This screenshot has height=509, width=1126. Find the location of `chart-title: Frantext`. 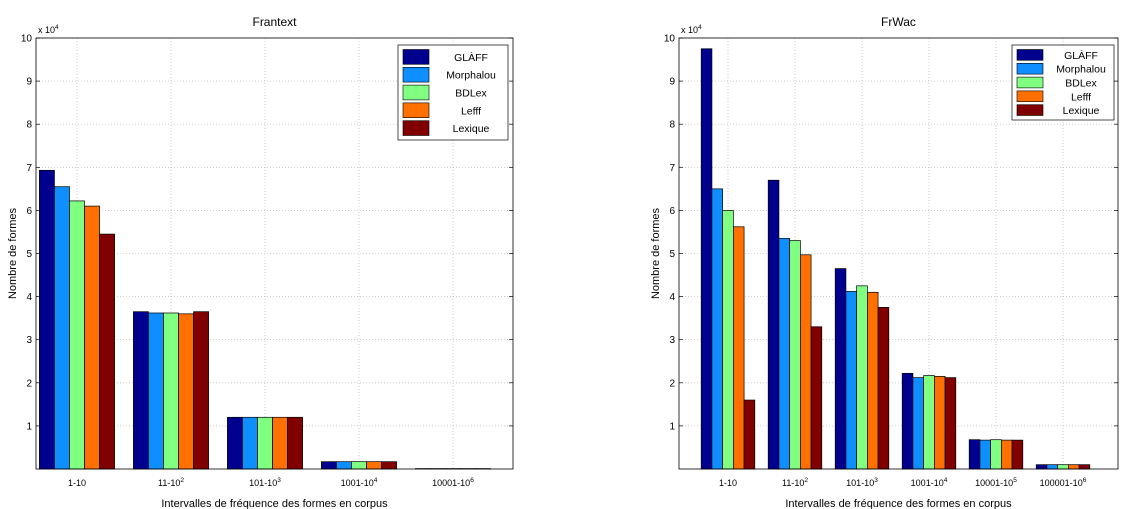

chart-title: Frantext is located at coordinates (274, 22).